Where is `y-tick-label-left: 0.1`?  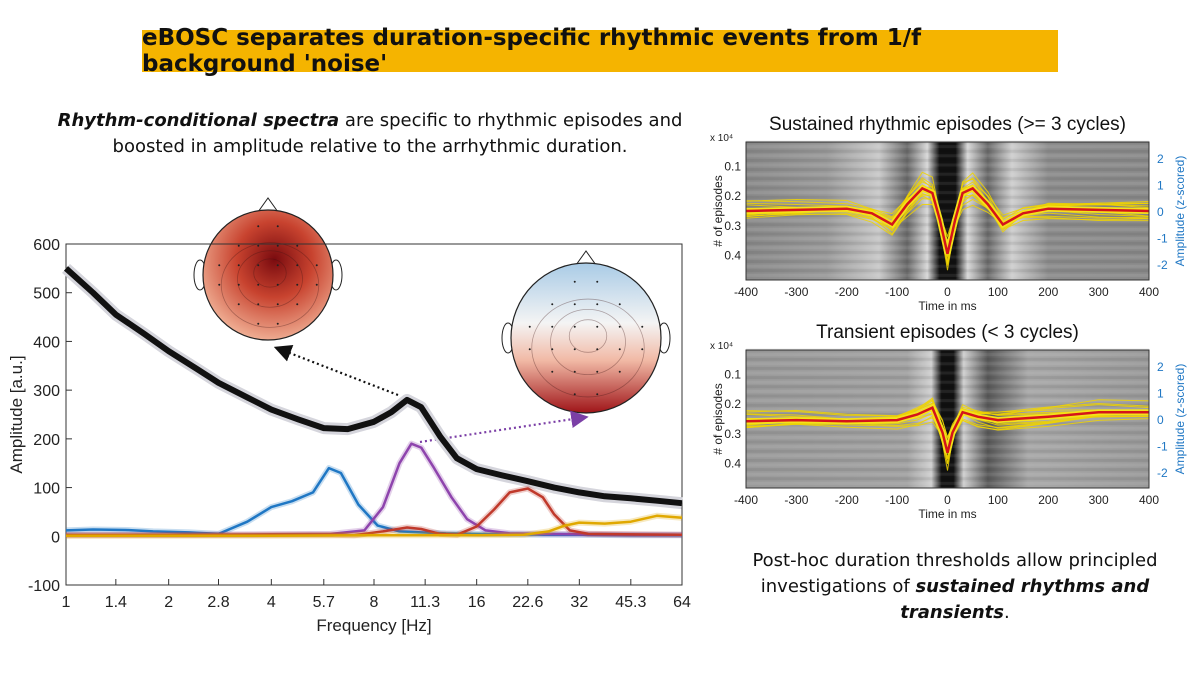
y-tick-label-left: 0.1 is located at coordinates (732, 374).